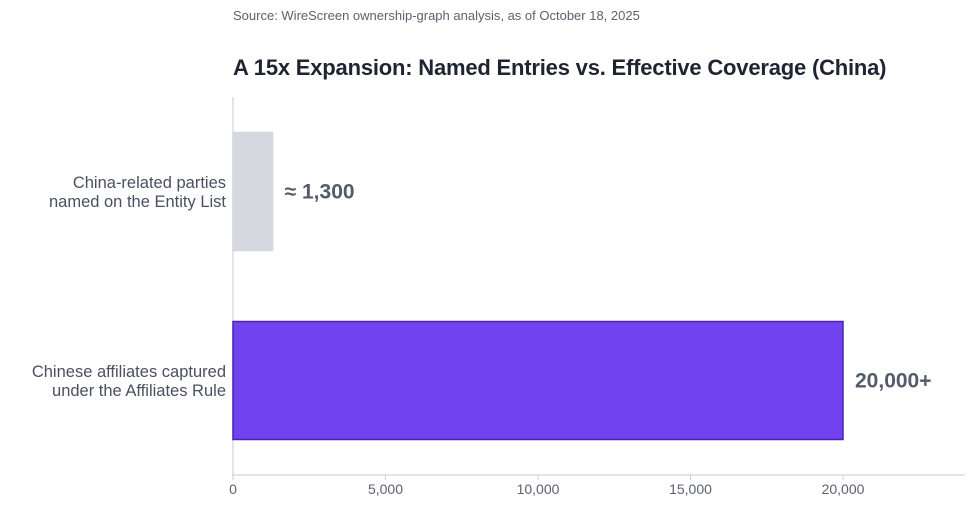  I want to click on x-tick-label: 0, so click(233, 489).